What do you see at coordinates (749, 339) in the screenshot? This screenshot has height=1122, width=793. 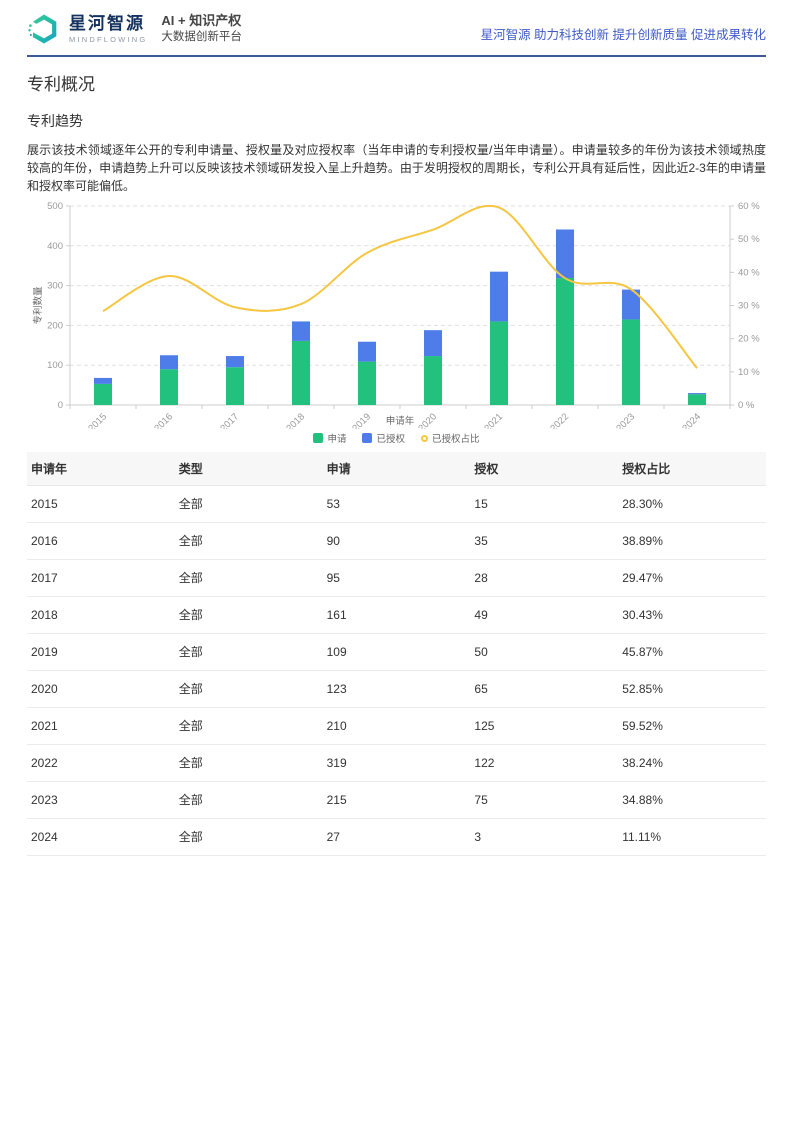 I see `right-axis-tick-label: 20 %` at bounding box center [749, 339].